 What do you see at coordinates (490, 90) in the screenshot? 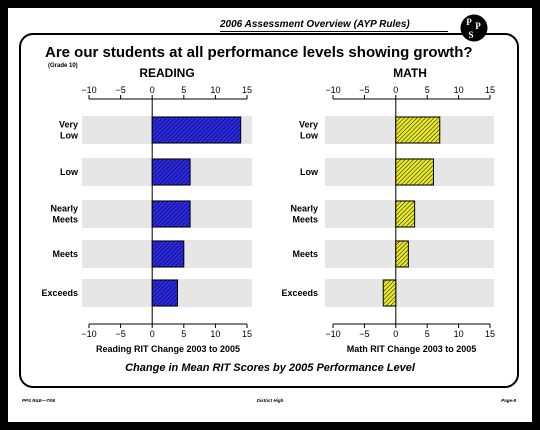
I see `math-top-tick-label: 15` at bounding box center [490, 90].